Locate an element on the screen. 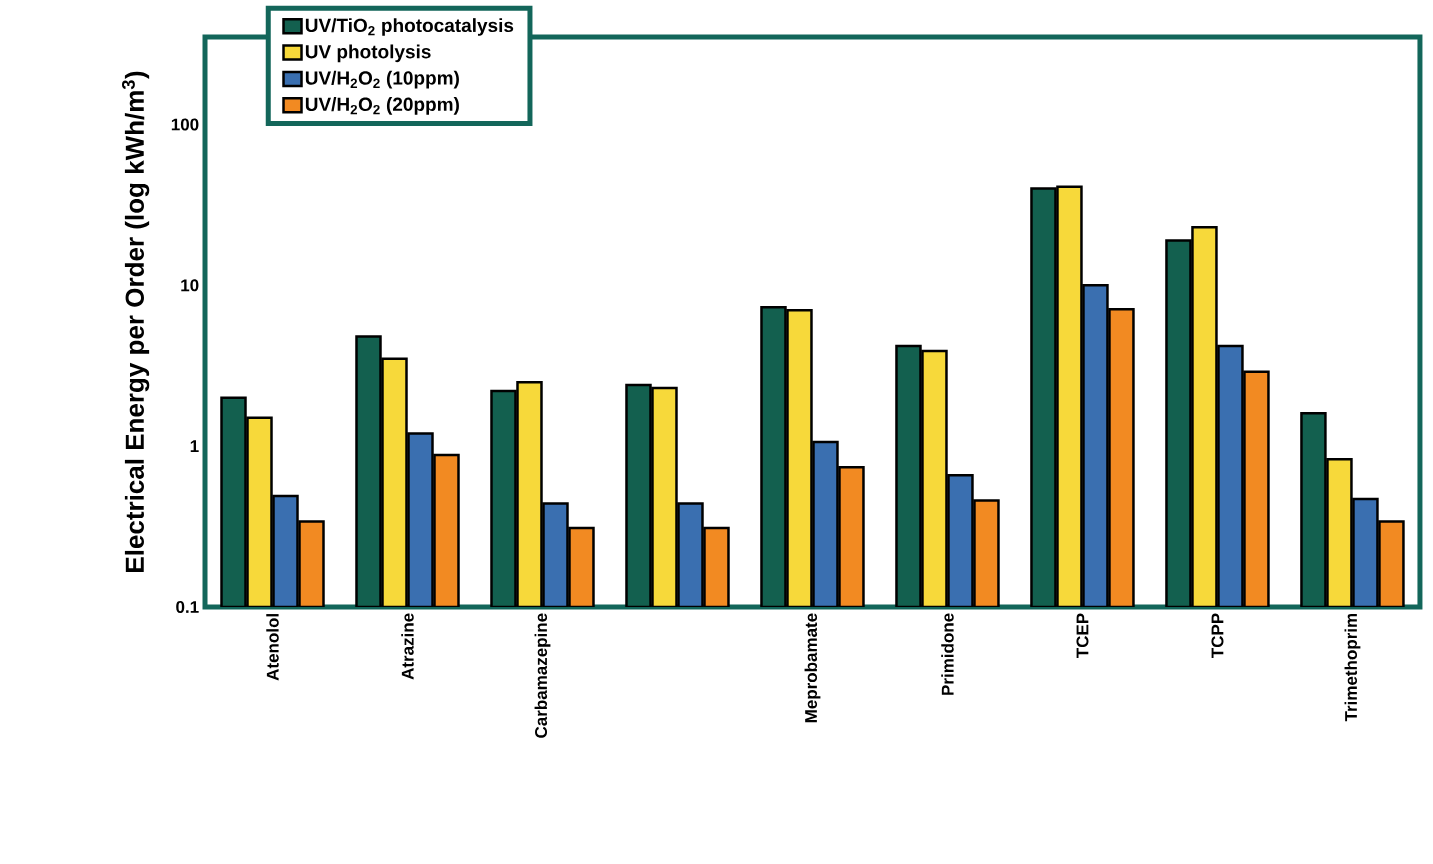 The height and width of the screenshot is (864, 1433). y-axis-title: Electrical Energy per Order (log kWh/m$^{3}$) is located at coordinates (136, 321).